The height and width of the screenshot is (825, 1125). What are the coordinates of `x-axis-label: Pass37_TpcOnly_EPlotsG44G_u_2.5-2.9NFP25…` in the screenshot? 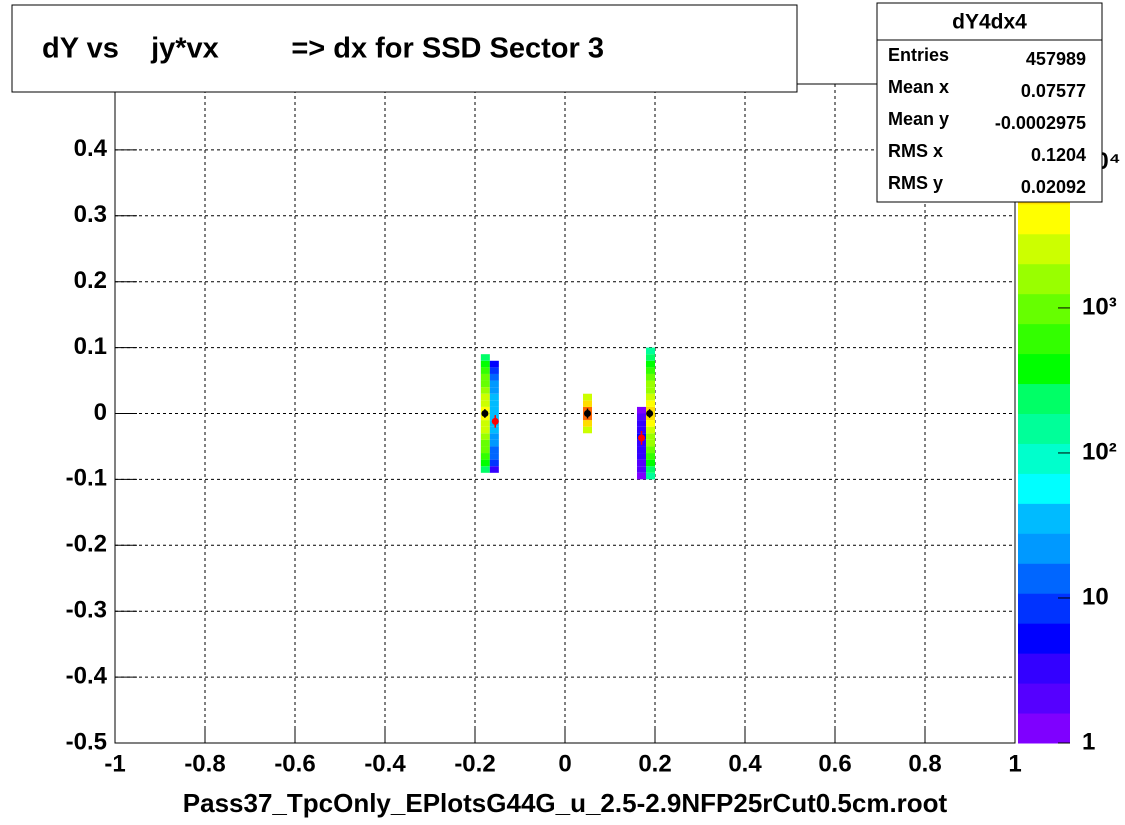 It's located at (565, 803).